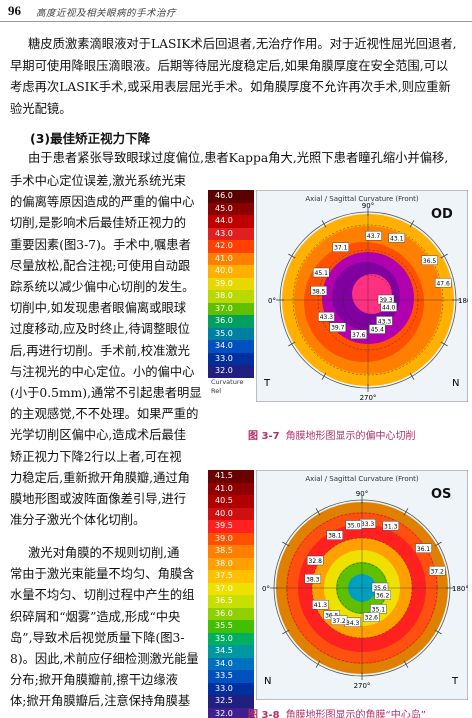 The image size is (472, 718). I want to click on scale-step: 38.5, so click(231, 551).